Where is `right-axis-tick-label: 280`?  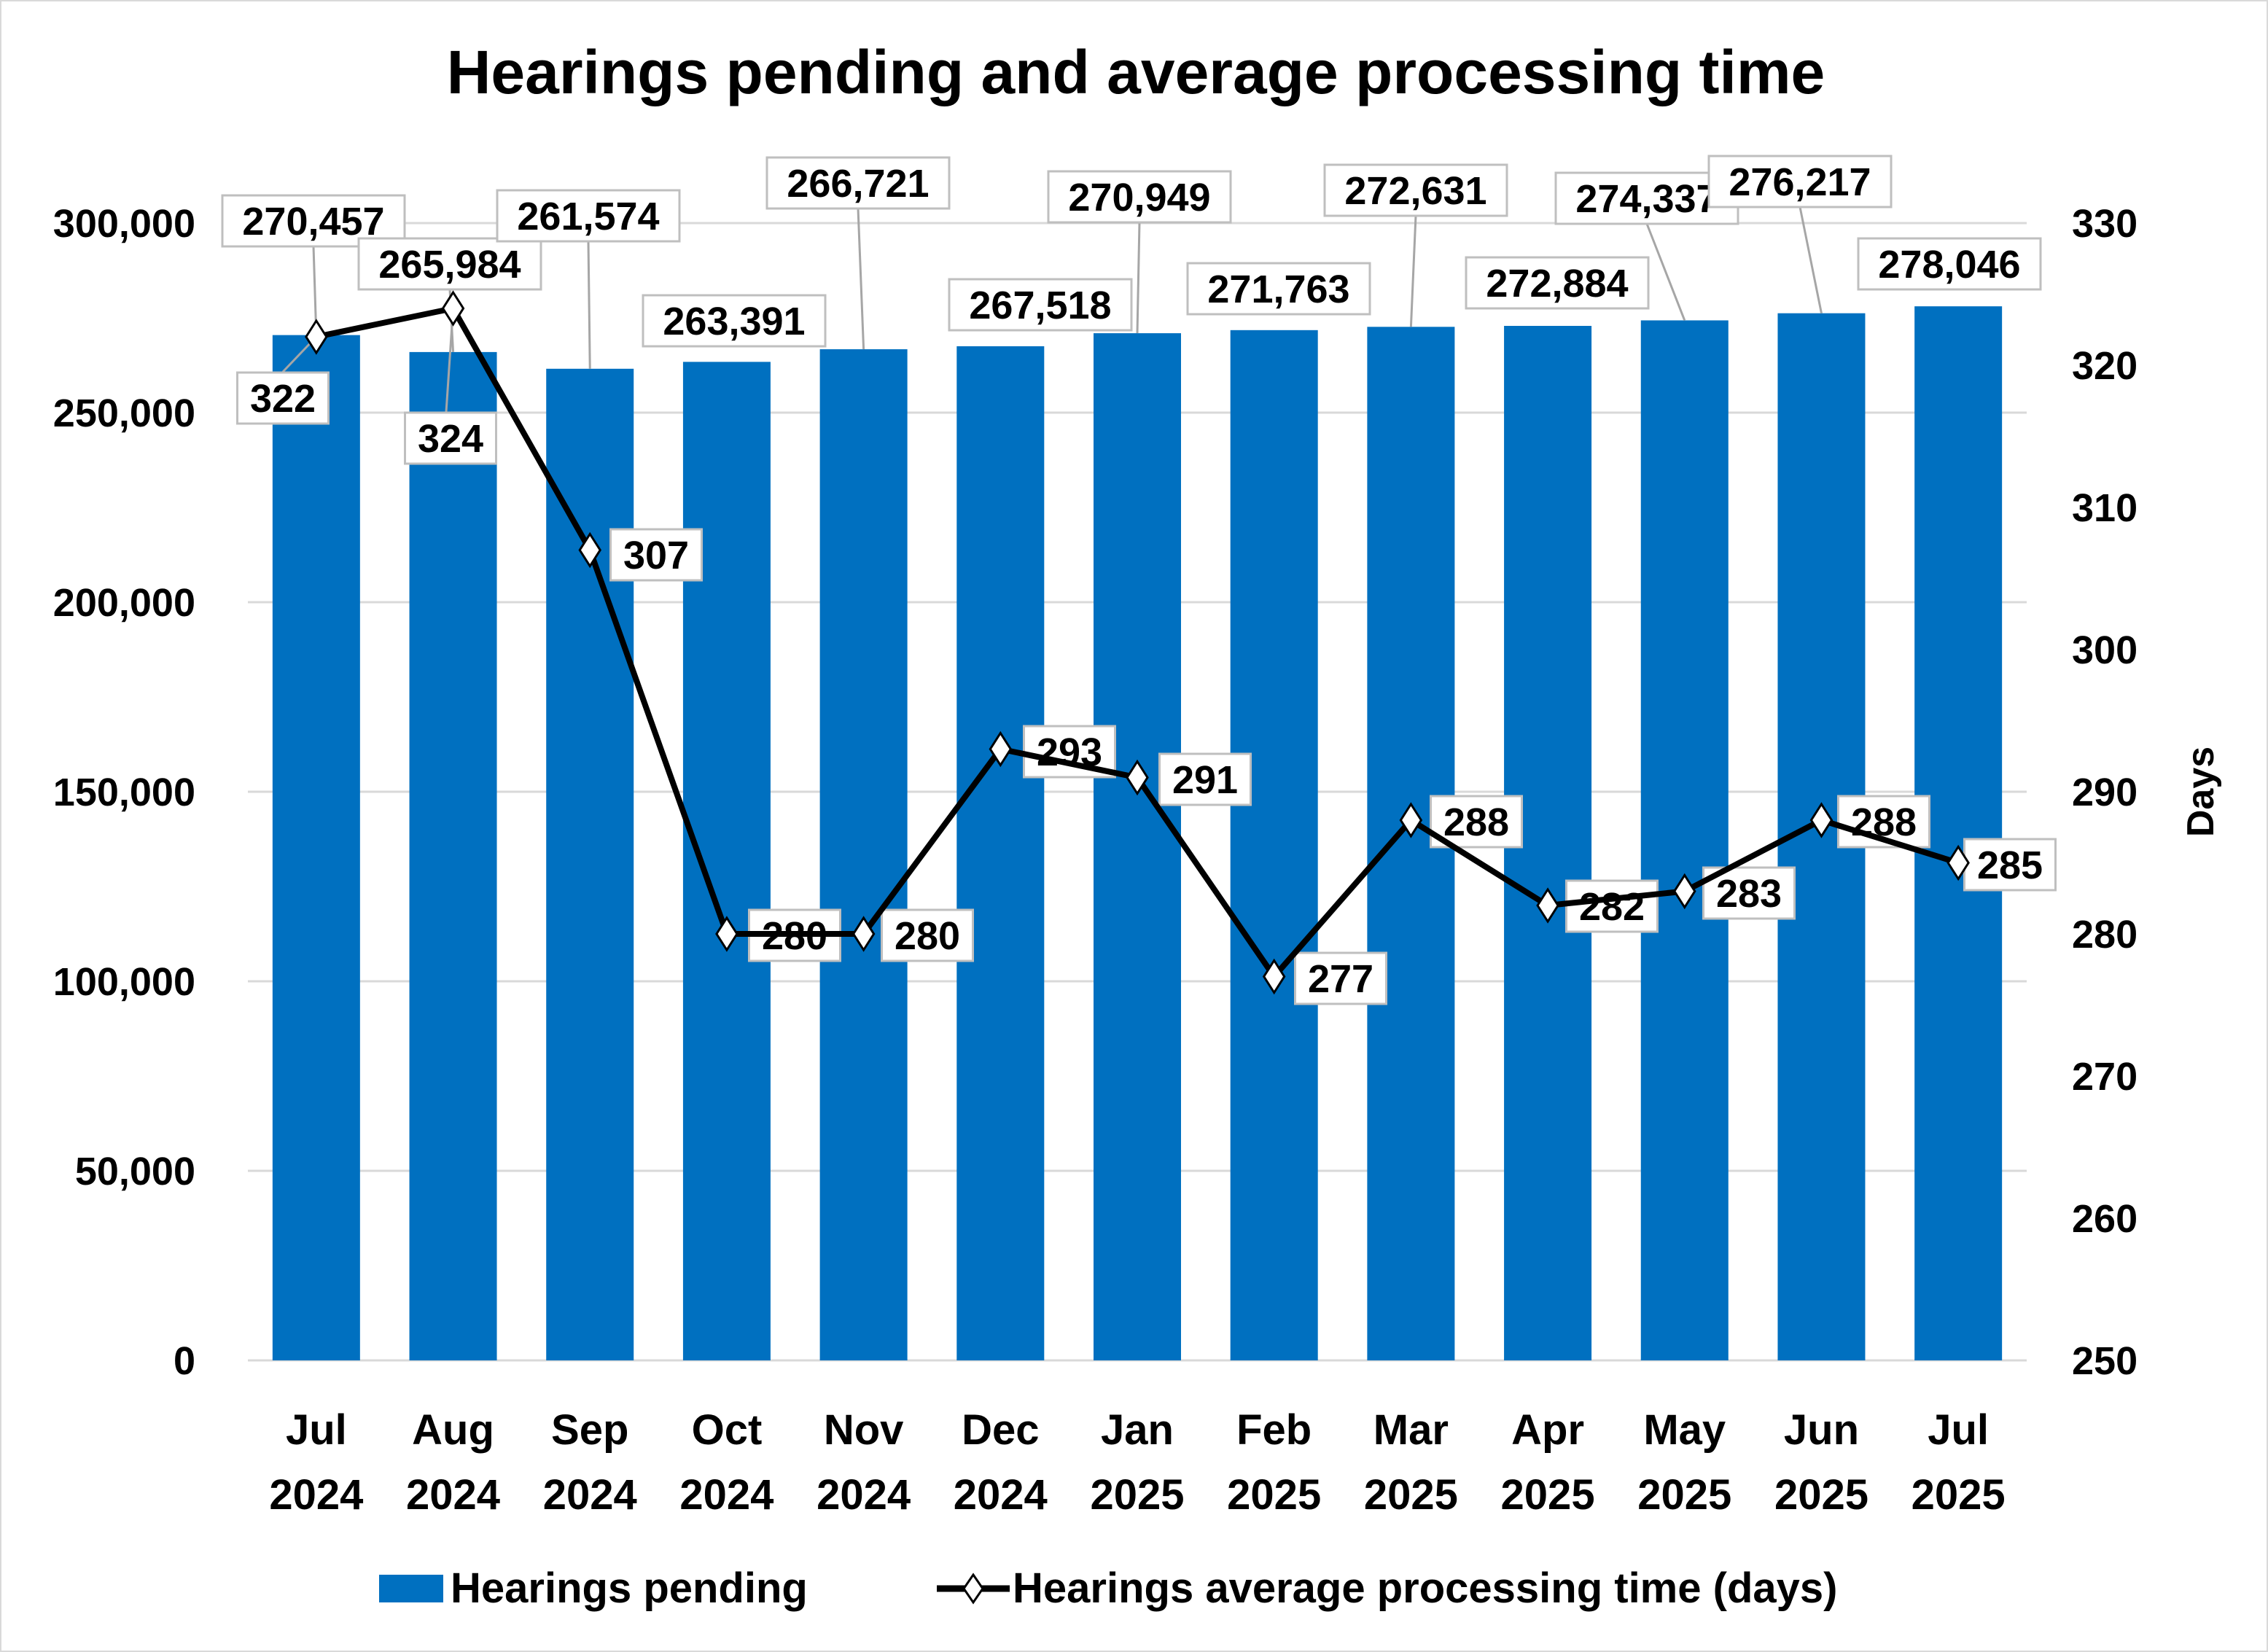 right-axis-tick-label: 280 is located at coordinates (2105, 934).